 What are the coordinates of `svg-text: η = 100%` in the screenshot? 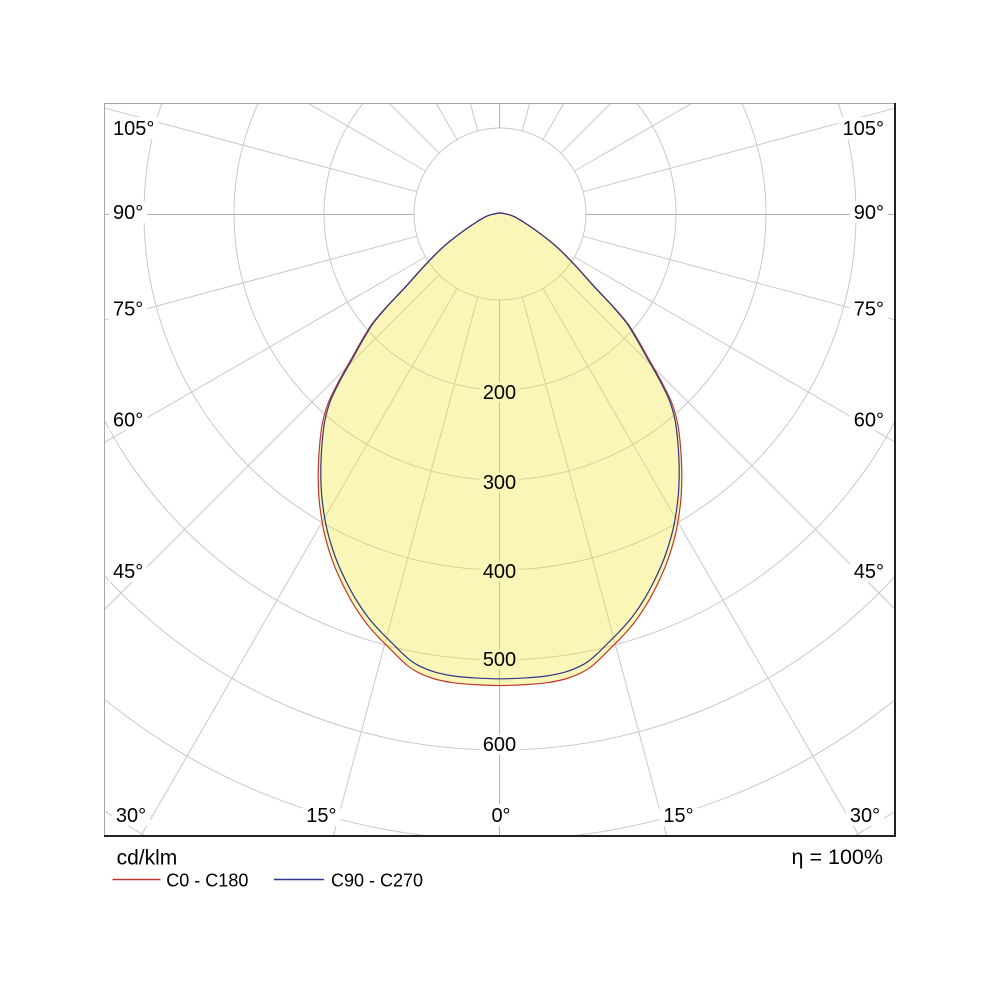 It's located at (837, 857).